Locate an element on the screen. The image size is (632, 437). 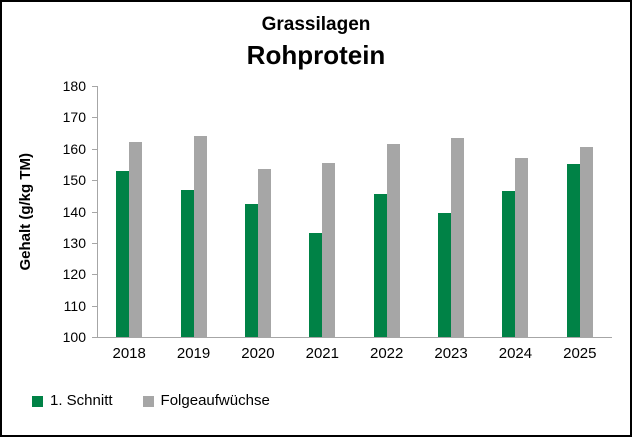
y-tick-label-100: 100 is located at coordinates (74, 337).